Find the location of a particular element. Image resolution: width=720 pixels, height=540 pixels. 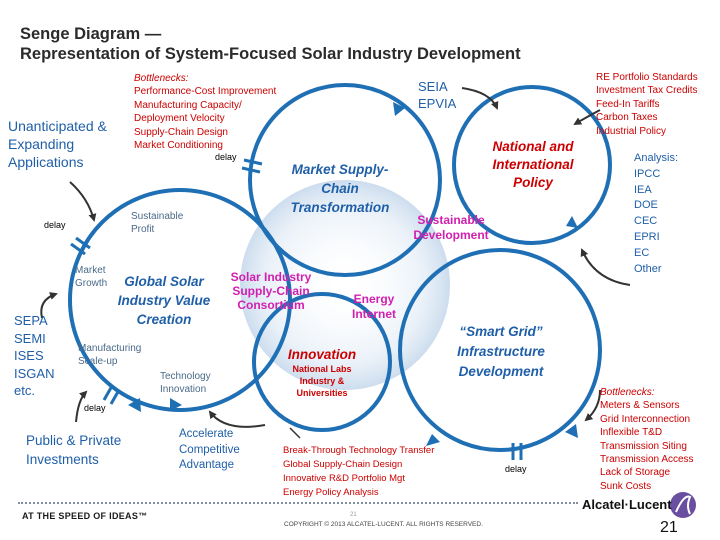

loop-arrow-smartgrid is located at coordinates (433, 440).